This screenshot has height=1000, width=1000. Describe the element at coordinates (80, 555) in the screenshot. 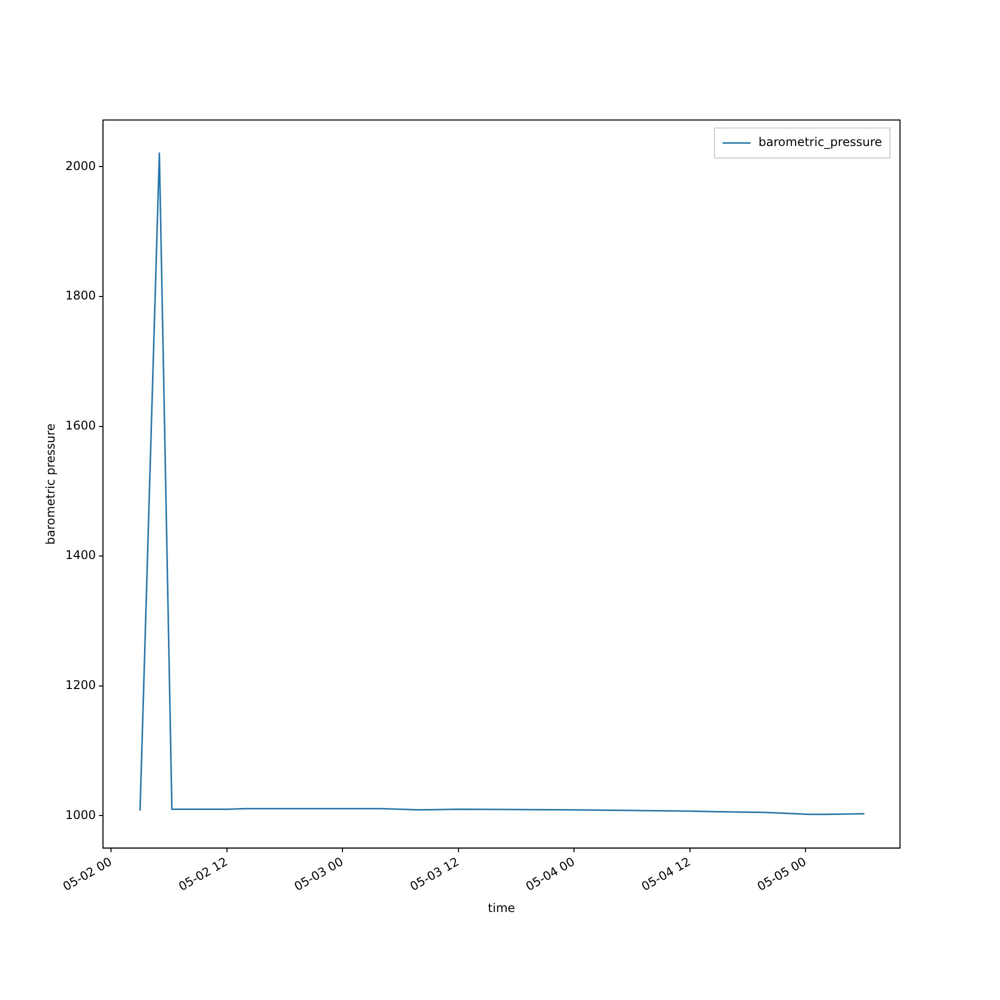

I see `y-tick-label: 1400` at that location.